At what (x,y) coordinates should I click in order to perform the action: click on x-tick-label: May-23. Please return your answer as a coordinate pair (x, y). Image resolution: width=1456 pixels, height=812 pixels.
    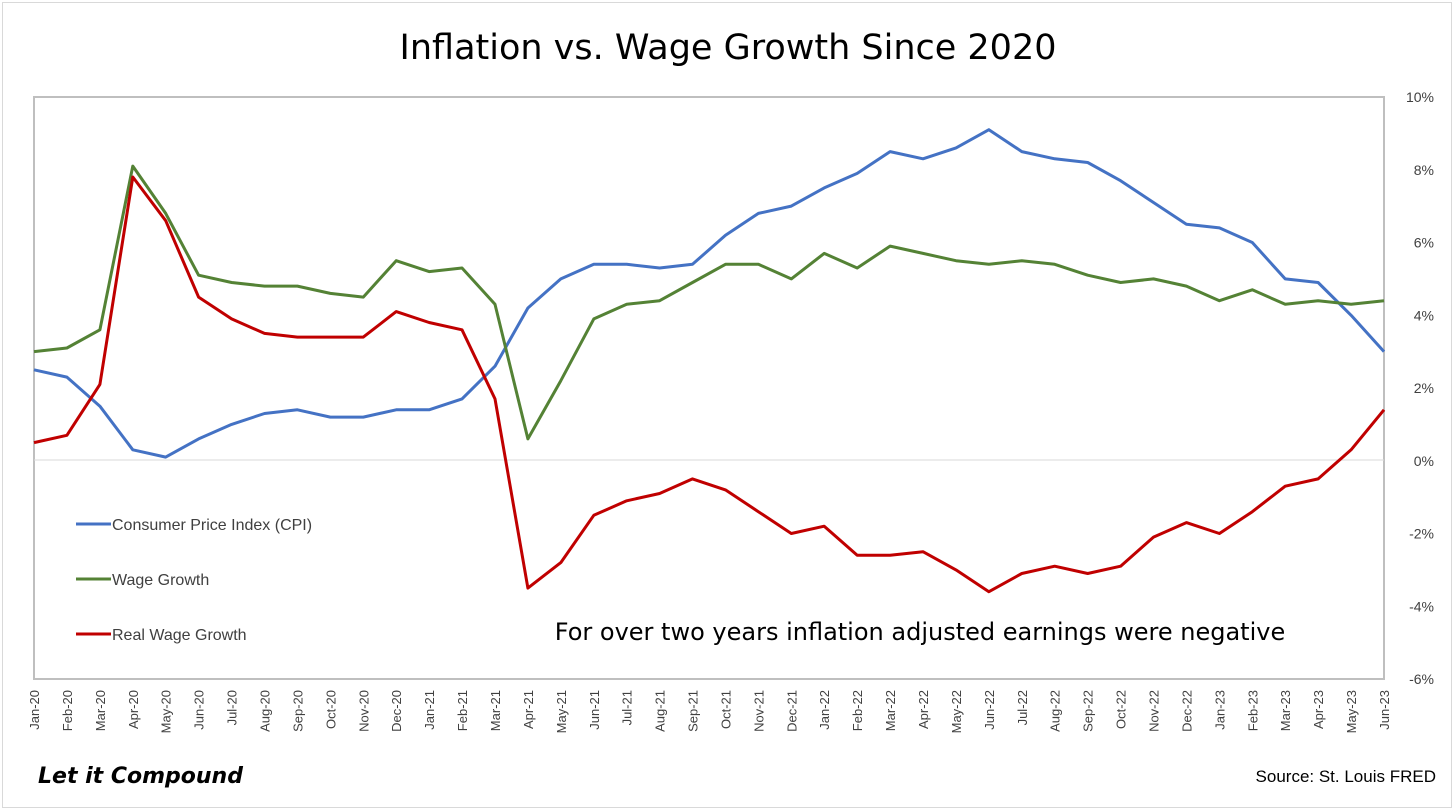
    Looking at the image, I should click on (1351, 711).